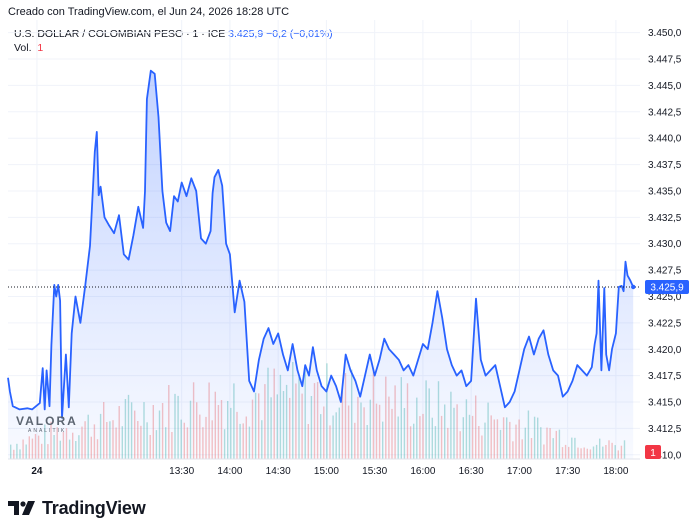 The image size is (700, 531). I want to click on y-tick-label: 3.450,0, so click(665, 33).